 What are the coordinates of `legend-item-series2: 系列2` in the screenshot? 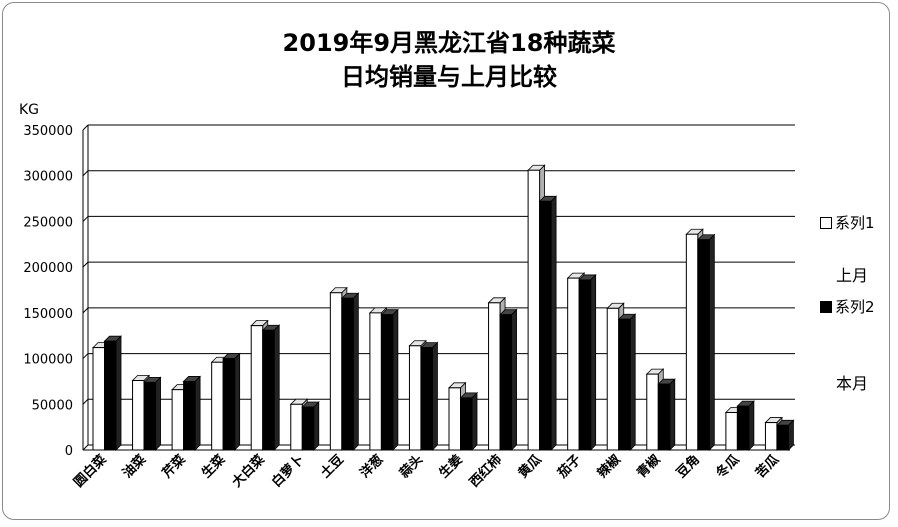 It's located at (847, 306).